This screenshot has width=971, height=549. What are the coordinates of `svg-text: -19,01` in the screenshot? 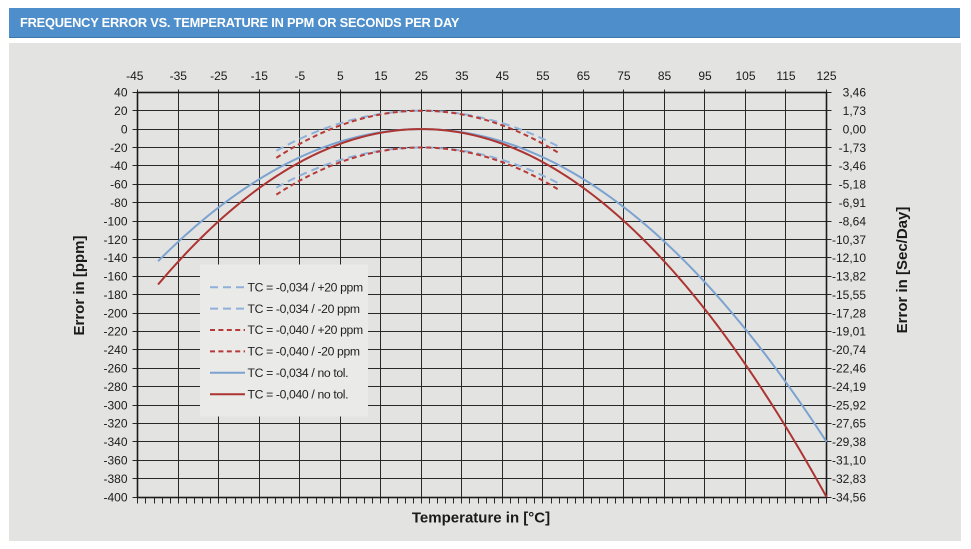 It's located at (849, 332).